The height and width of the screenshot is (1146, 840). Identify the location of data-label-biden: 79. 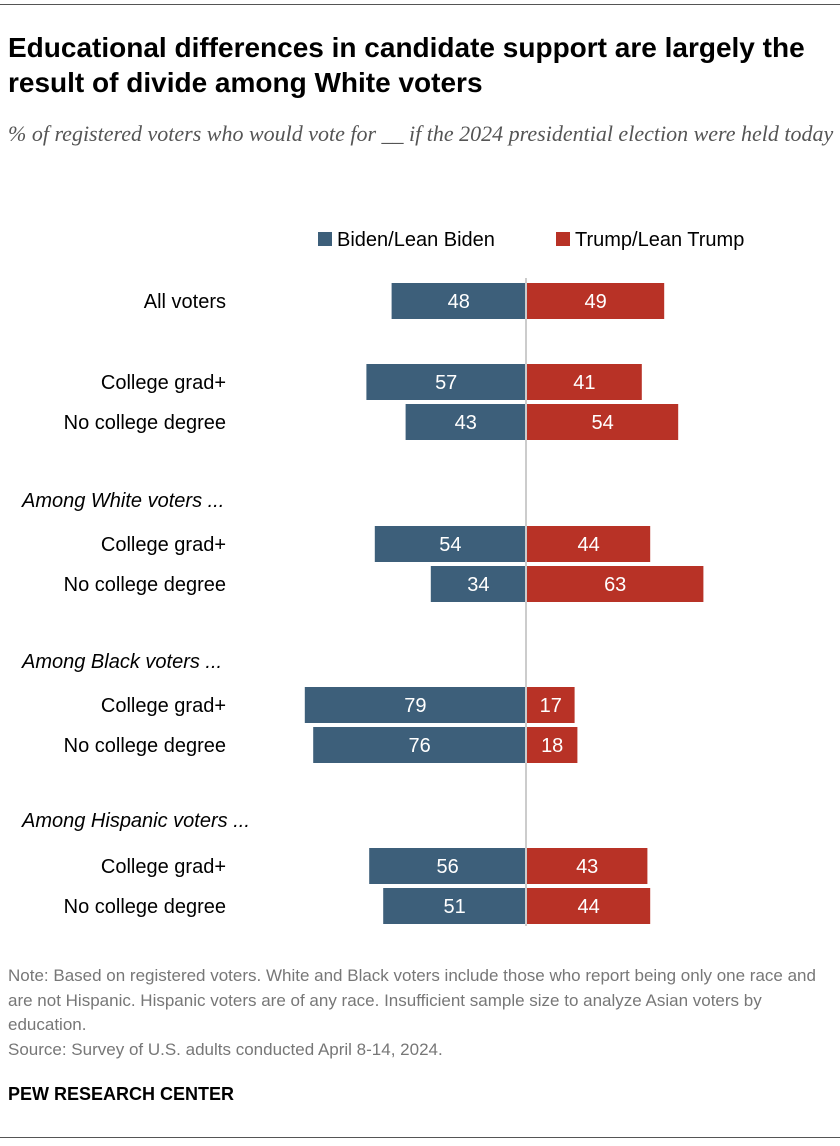
(415, 706).